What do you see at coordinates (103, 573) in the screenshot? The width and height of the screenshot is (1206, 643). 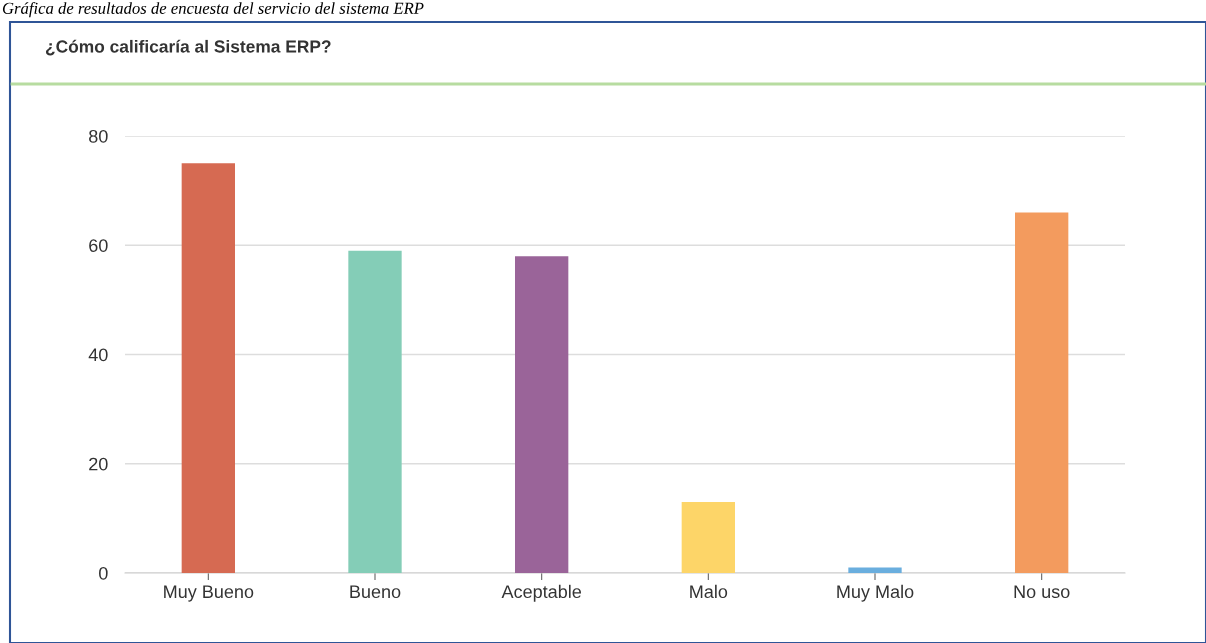 I see `y-tick-label: 0` at bounding box center [103, 573].